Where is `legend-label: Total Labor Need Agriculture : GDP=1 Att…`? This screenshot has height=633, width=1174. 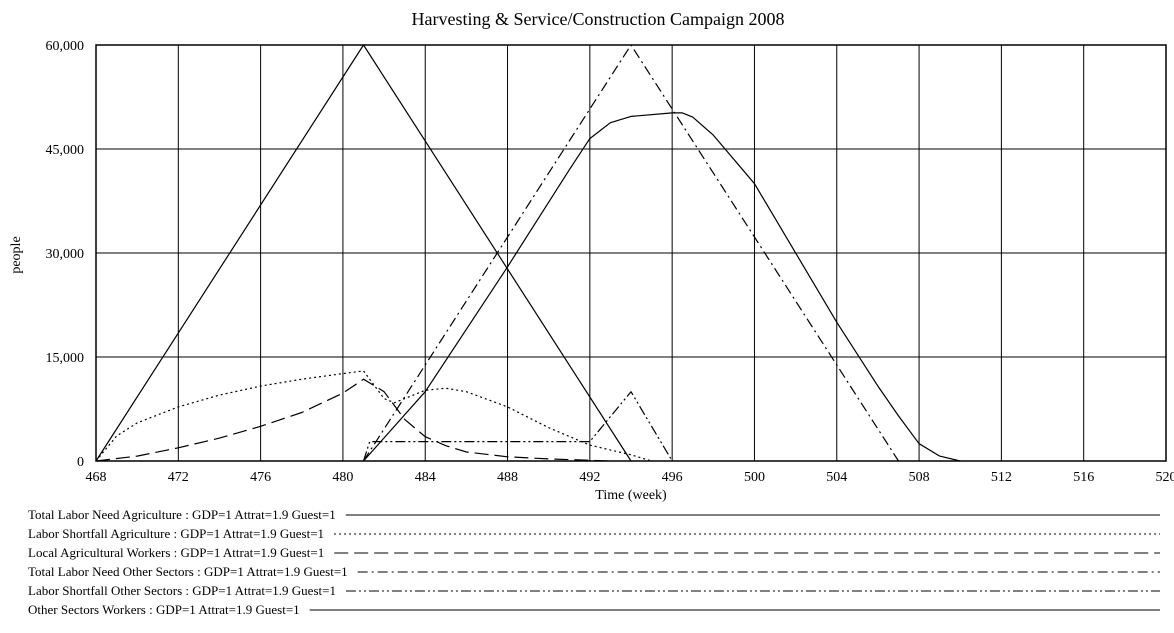
legend-label: Total Labor Need Agriculture : GDP=1 Att… is located at coordinates (182, 514).